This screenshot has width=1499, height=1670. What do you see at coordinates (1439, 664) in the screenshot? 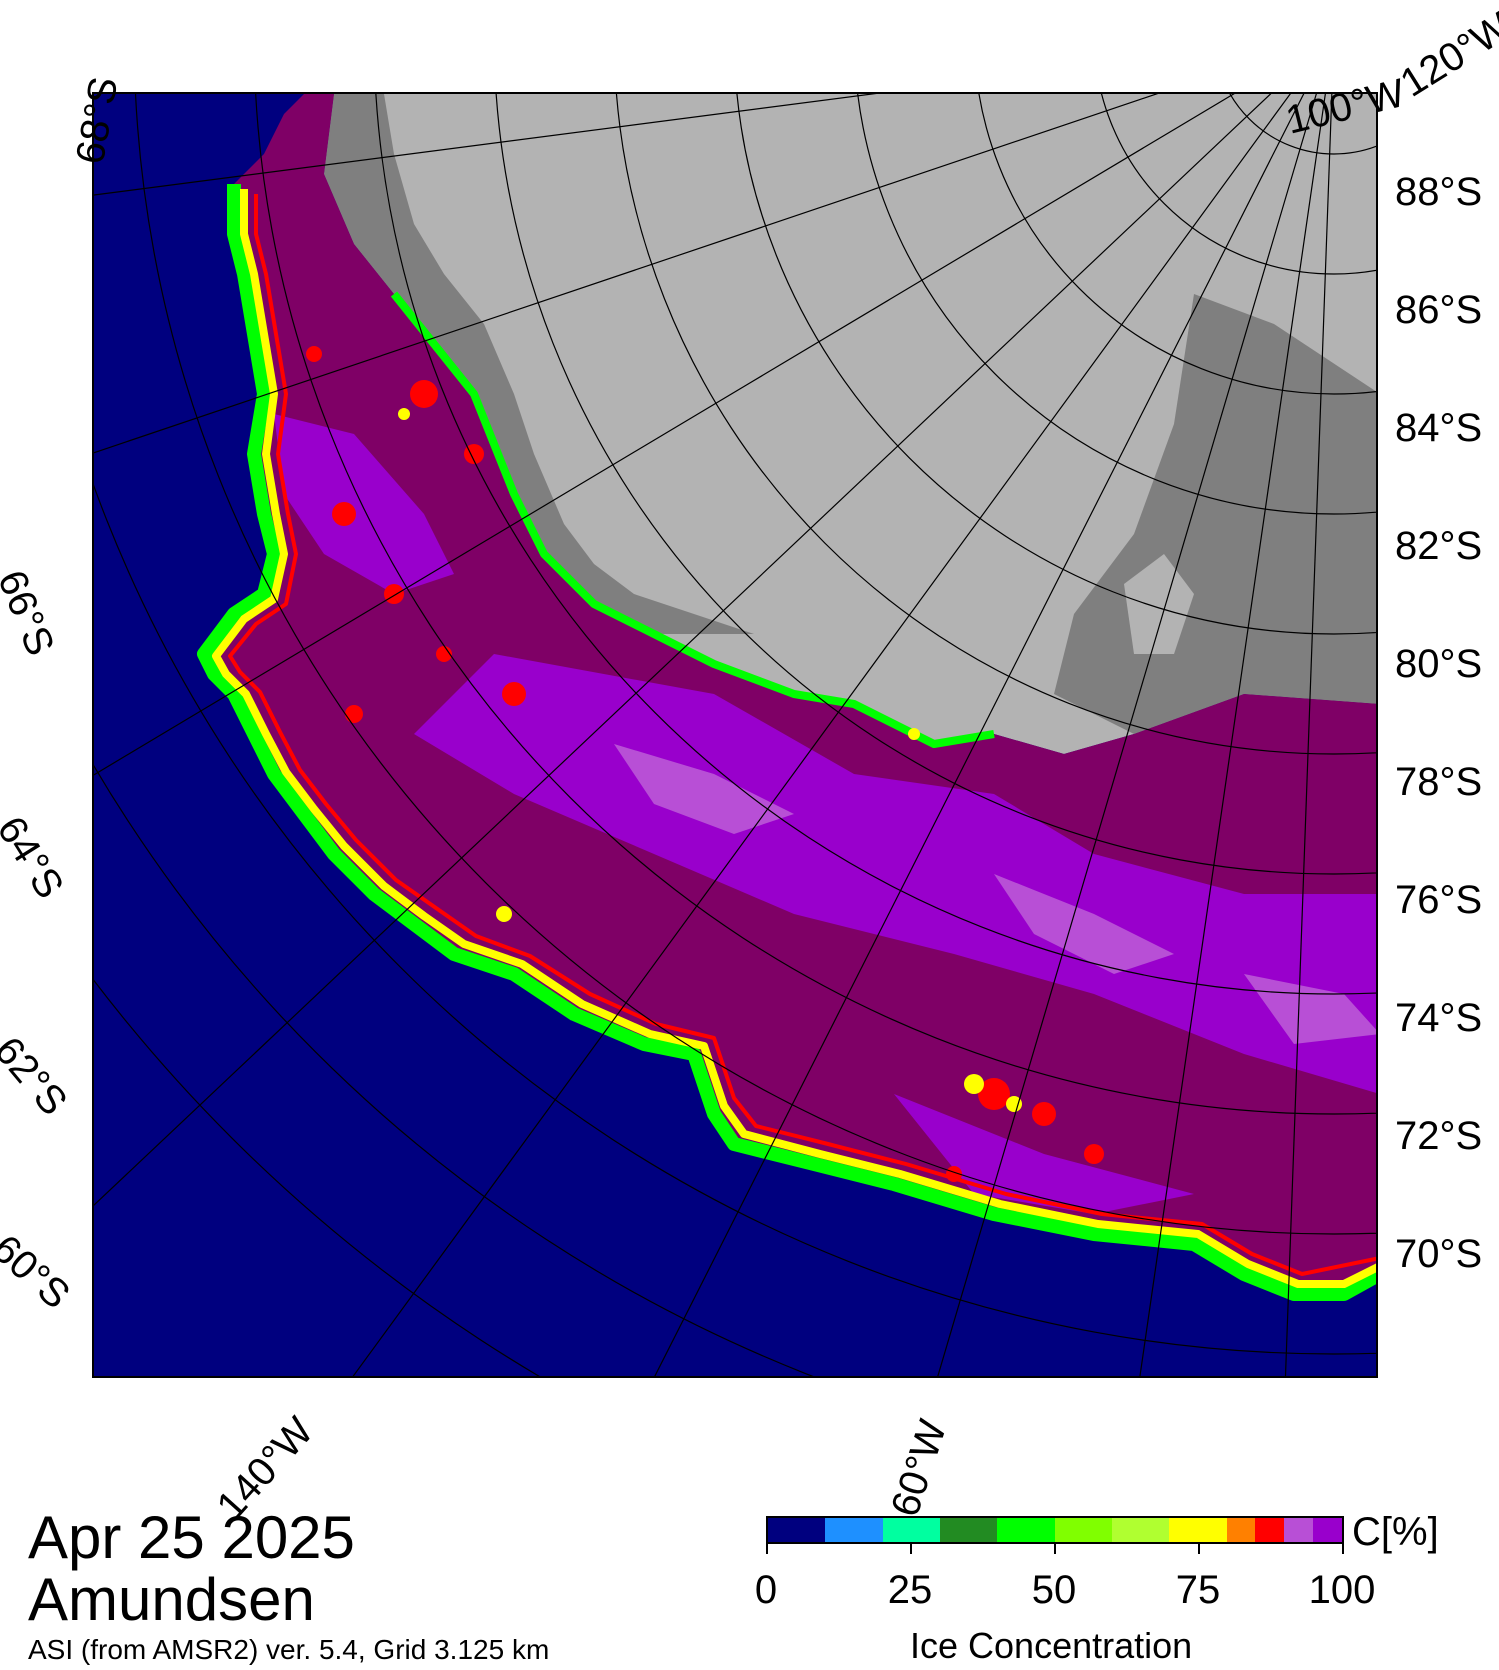
I see `lat-label: 80°S` at bounding box center [1439, 664].